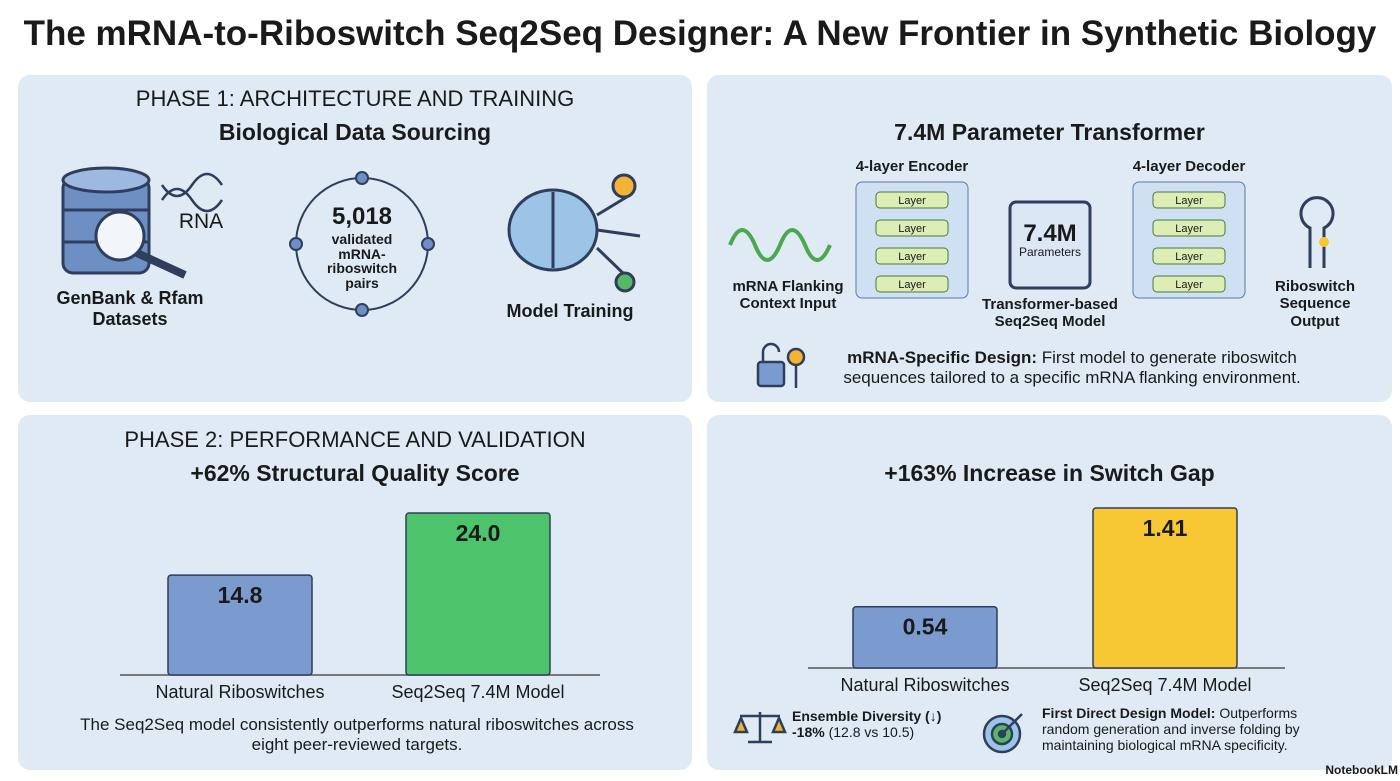 This screenshot has height=781, width=1400. What do you see at coordinates (361, 261) in the screenshot?
I see `pairs-label: validated mRNA-riboswitch pairs` at bounding box center [361, 261].